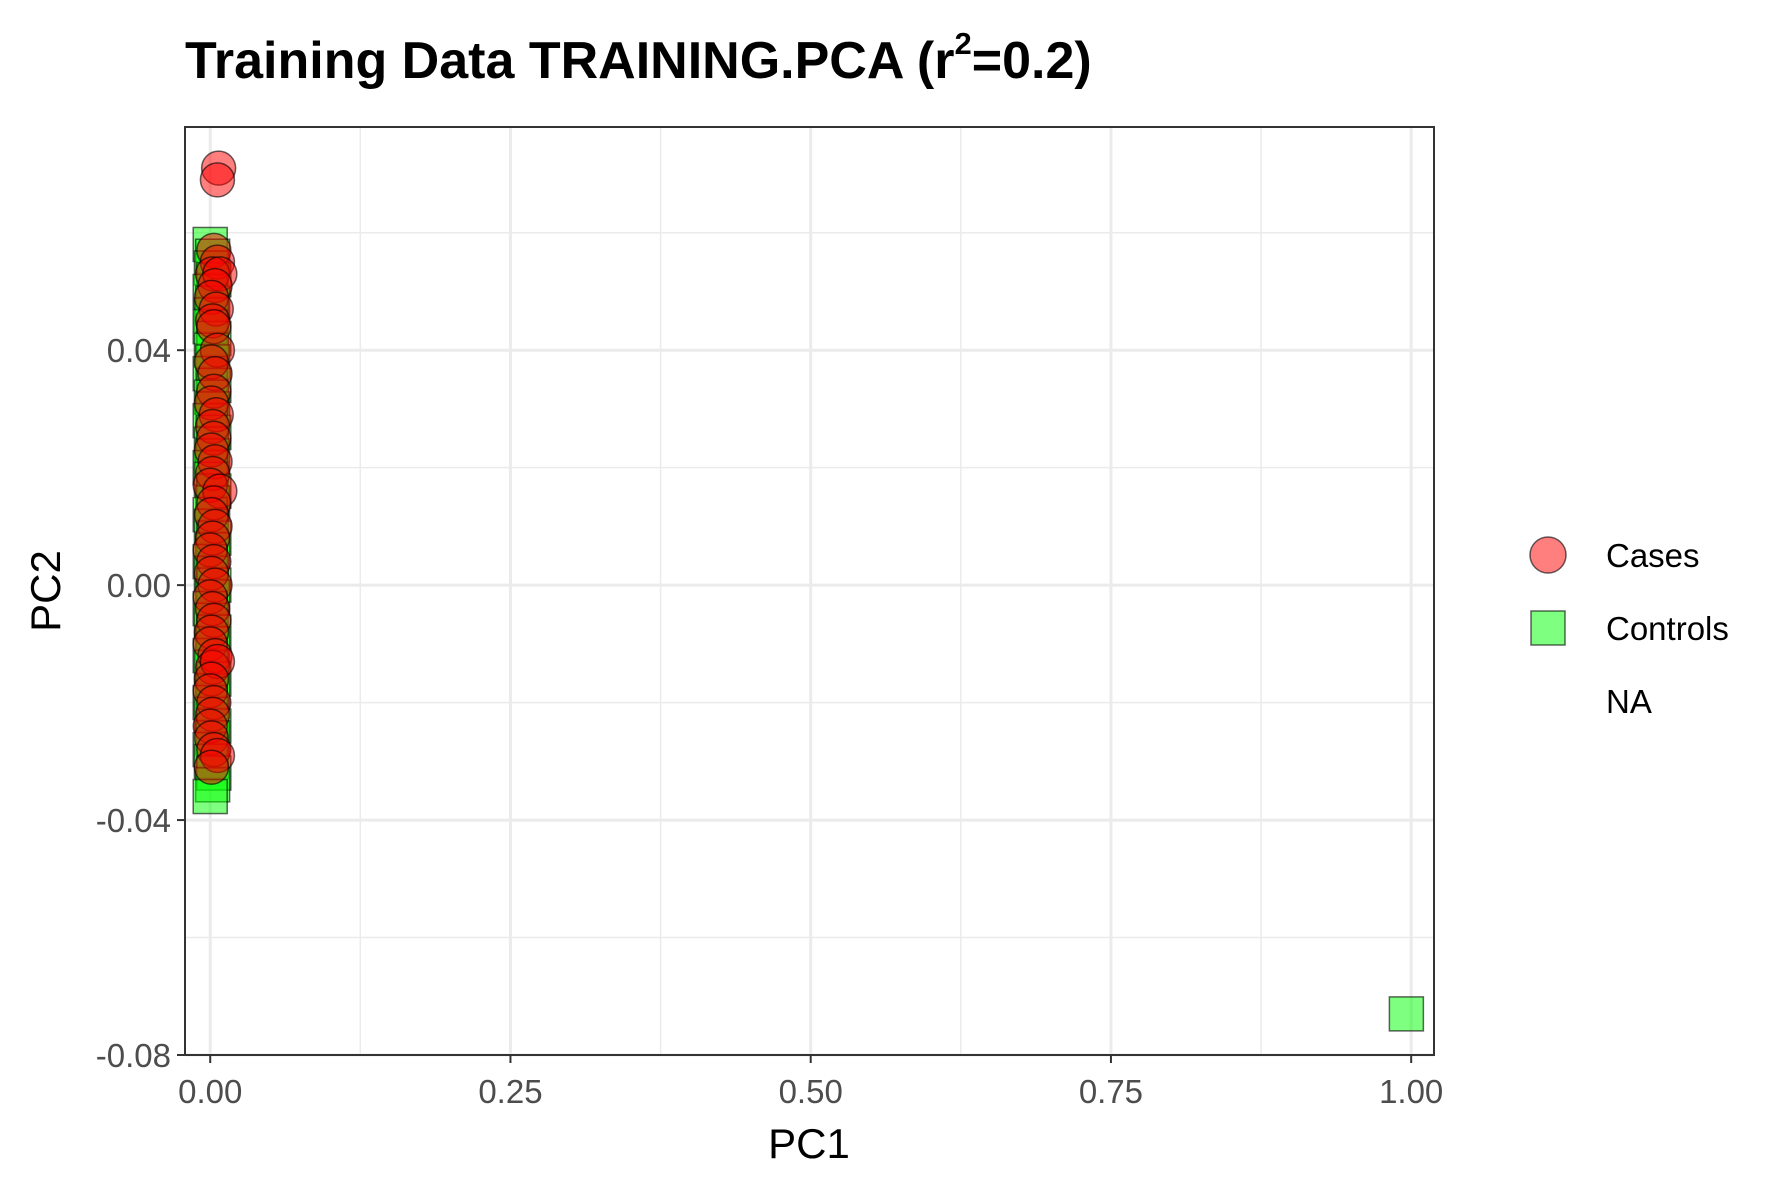 The height and width of the screenshot is (1181, 1771). What do you see at coordinates (1111, 1091) in the screenshot?
I see `x-tick-label: 0.75` at bounding box center [1111, 1091].